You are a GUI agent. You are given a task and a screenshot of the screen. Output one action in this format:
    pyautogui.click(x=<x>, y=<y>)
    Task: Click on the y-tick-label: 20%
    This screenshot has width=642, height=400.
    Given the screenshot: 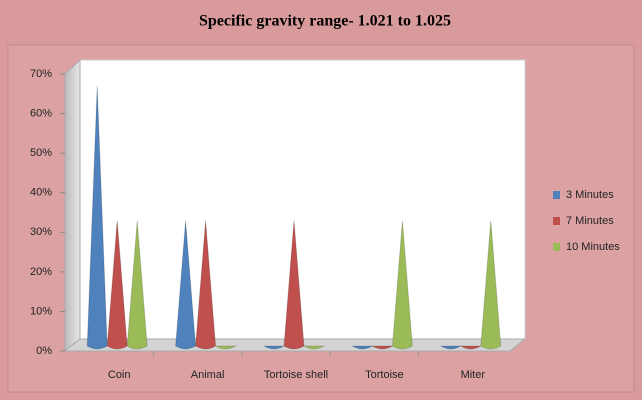 What is the action you would take?
    pyautogui.click(x=41, y=272)
    